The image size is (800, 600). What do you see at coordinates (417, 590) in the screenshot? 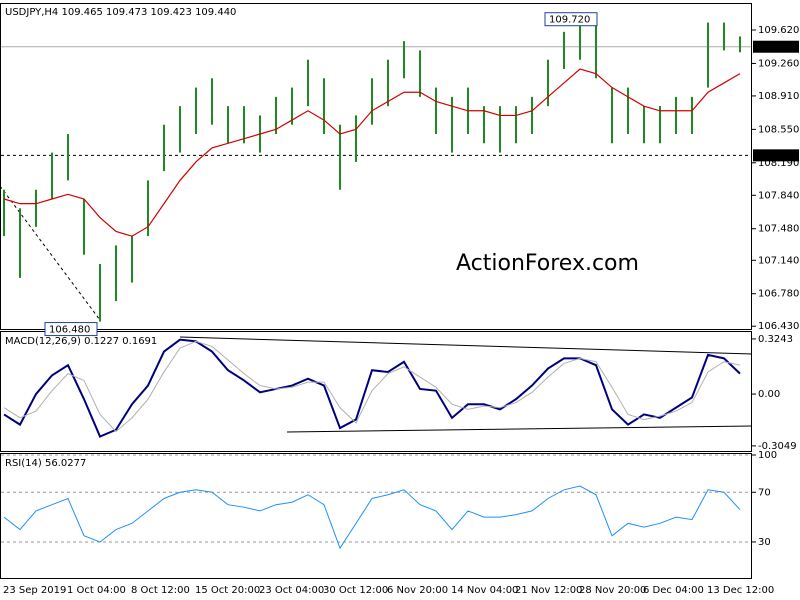
I see `x-tick-label: 6 Nov 20:00` at bounding box center [417, 590].